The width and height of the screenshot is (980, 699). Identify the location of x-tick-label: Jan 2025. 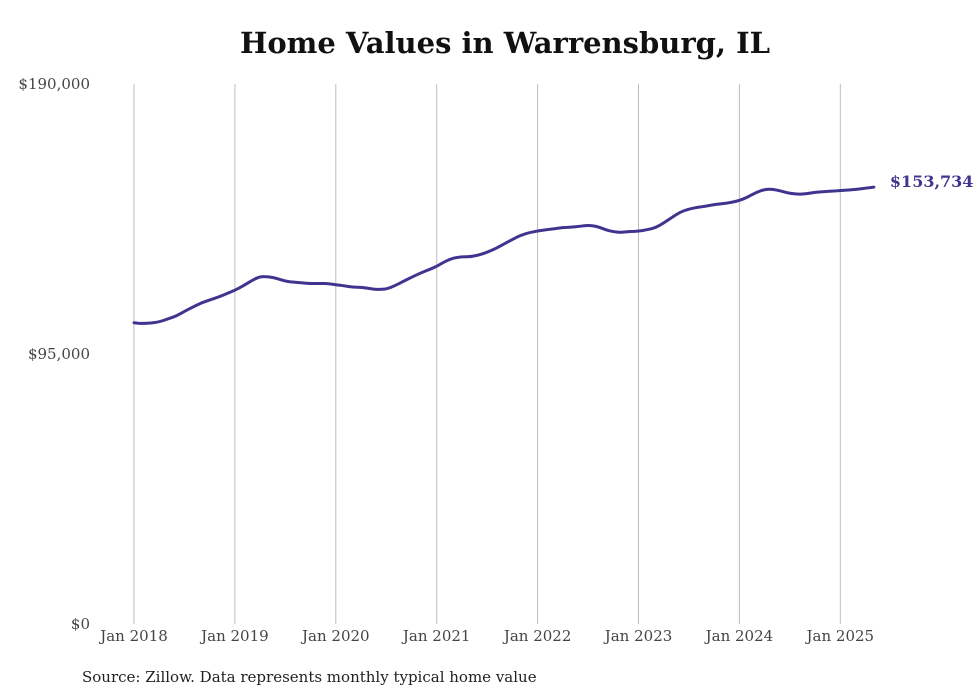
(840, 636).